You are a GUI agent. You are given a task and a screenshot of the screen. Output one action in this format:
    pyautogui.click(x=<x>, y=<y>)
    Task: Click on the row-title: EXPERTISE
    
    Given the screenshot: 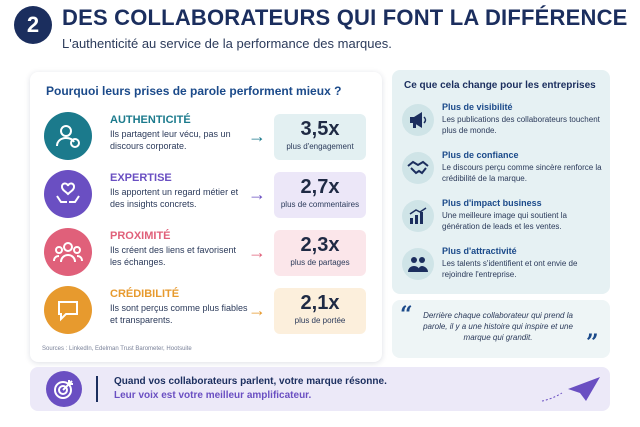 What is the action you would take?
    pyautogui.click(x=141, y=178)
    